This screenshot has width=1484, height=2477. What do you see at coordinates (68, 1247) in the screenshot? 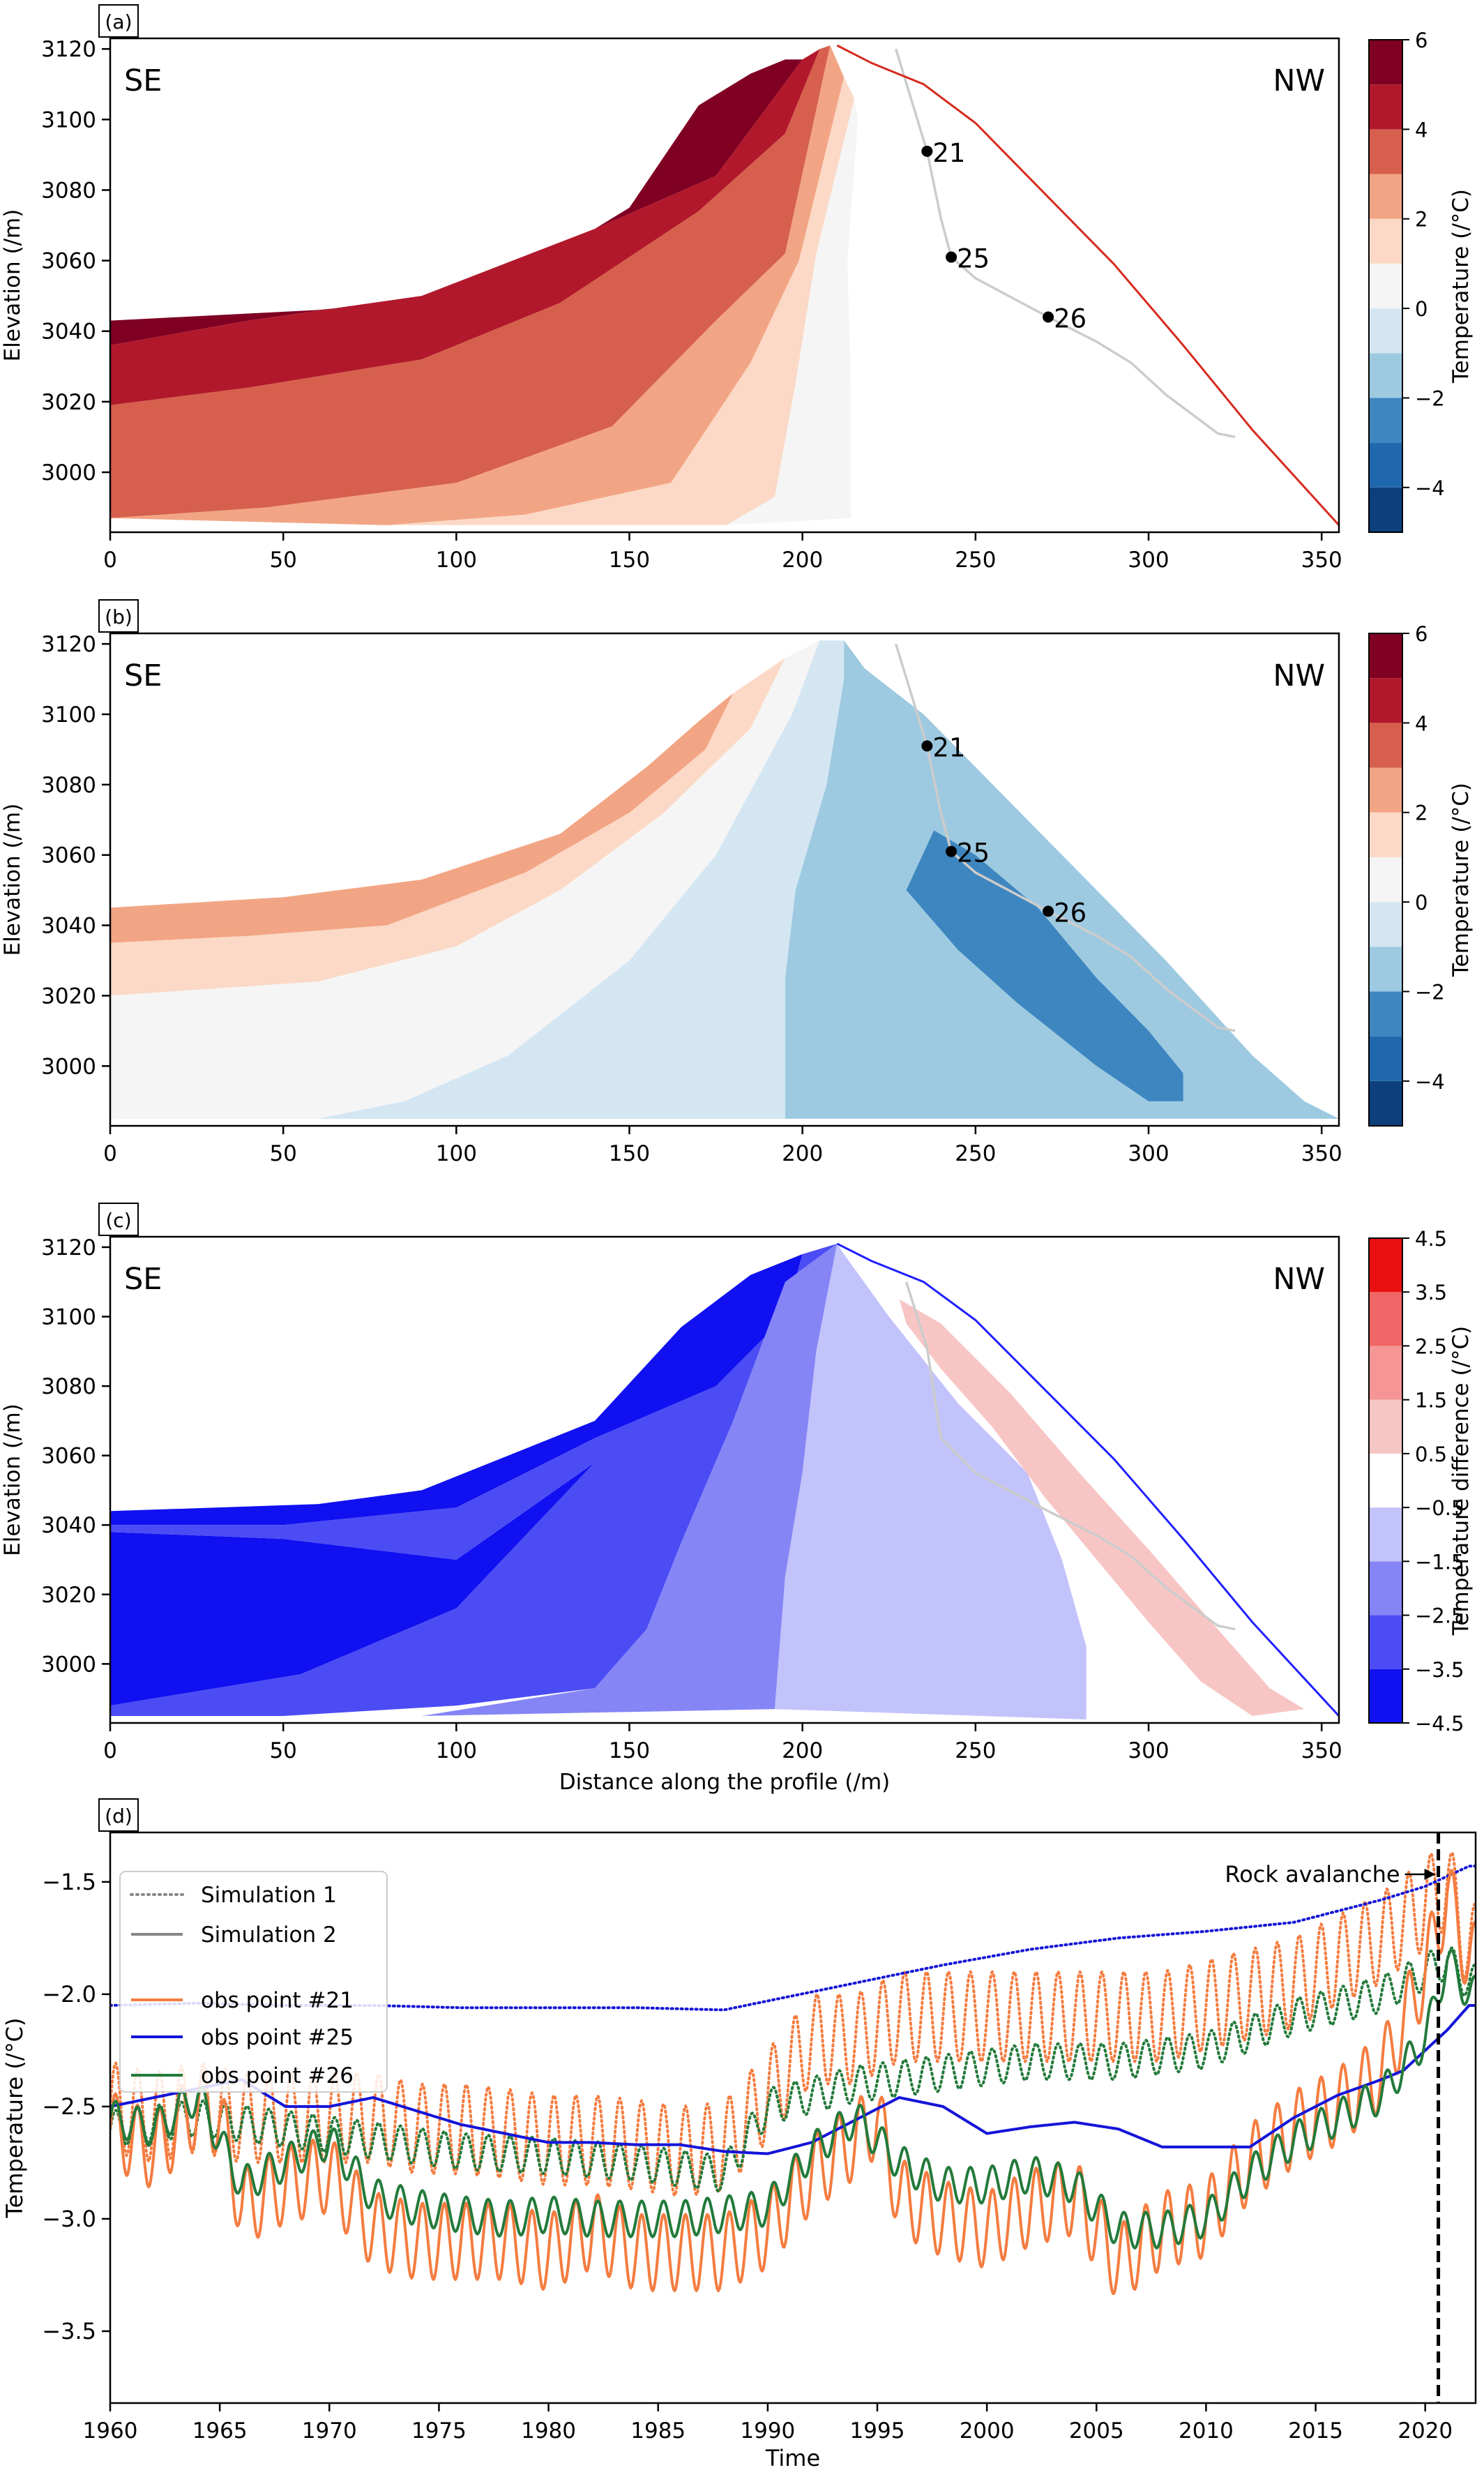
I see `y-tick-label: 3120` at bounding box center [68, 1247].